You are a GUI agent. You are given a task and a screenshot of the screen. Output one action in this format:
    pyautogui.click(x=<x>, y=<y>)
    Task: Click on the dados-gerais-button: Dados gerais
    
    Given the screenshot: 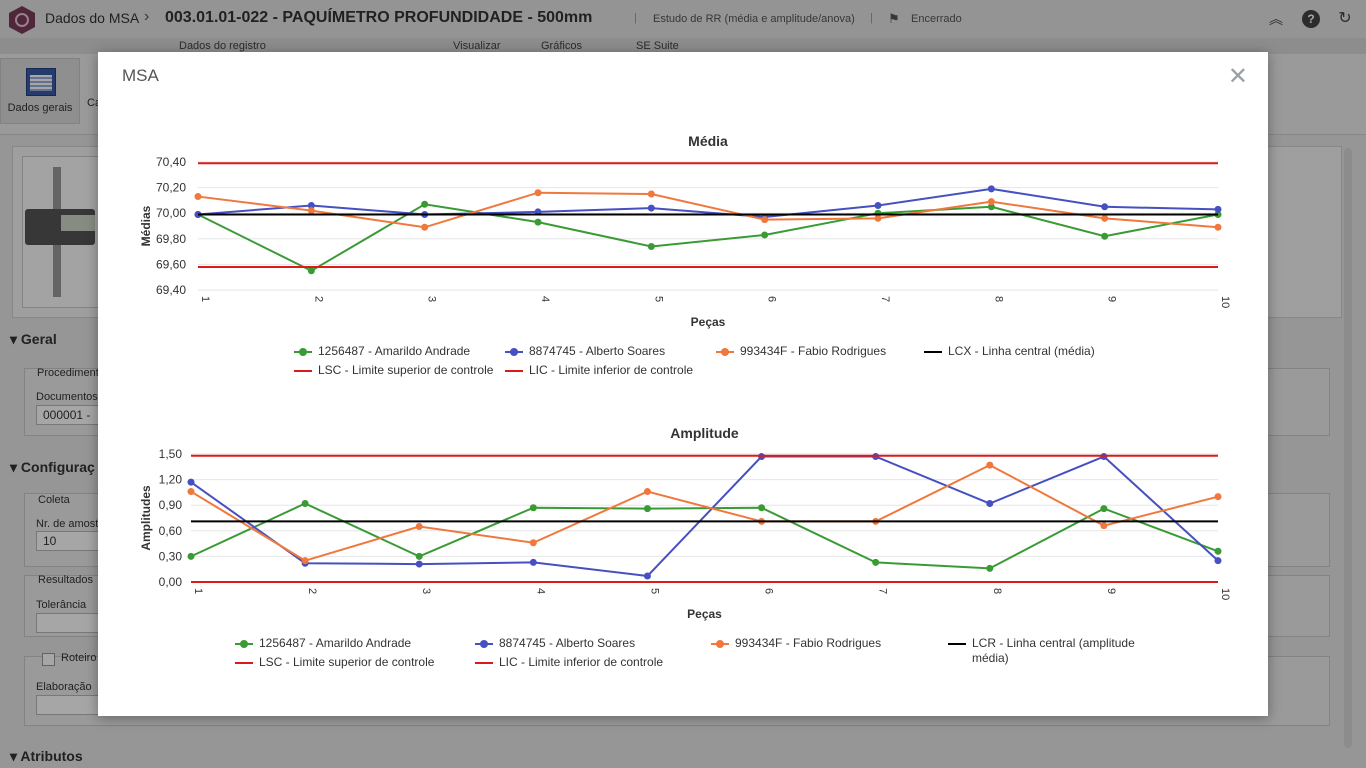 What is the action you would take?
    pyautogui.click(x=40, y=91)
    